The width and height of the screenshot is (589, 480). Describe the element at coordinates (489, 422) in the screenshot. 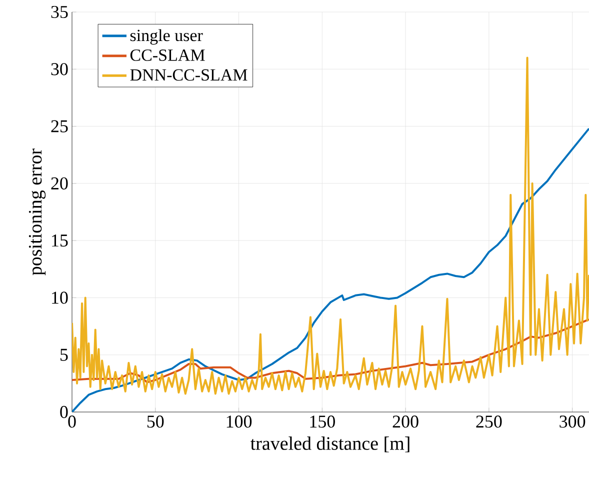

I see `x-tick-label: 250` at that location.